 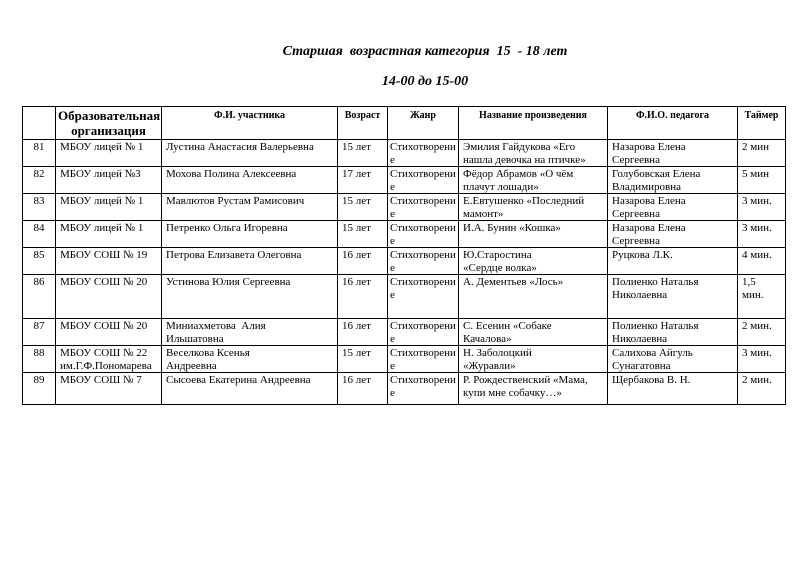 What do you see at coordinates (761, 123) in the screenshot?
I see `col-header-timer: Таймер` at bounding box center [761, 123].